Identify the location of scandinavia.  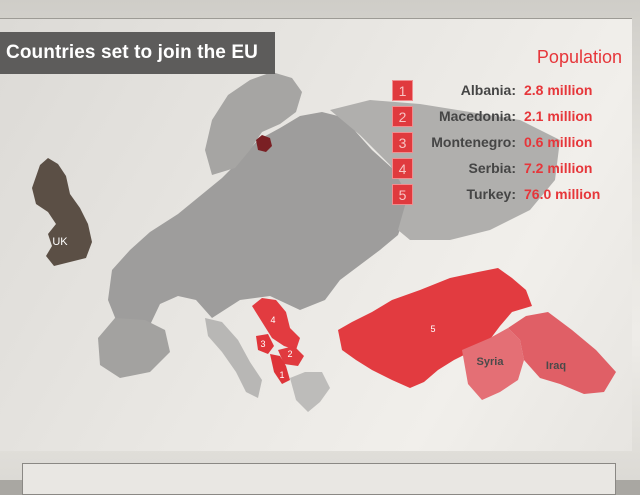
(253, 123).